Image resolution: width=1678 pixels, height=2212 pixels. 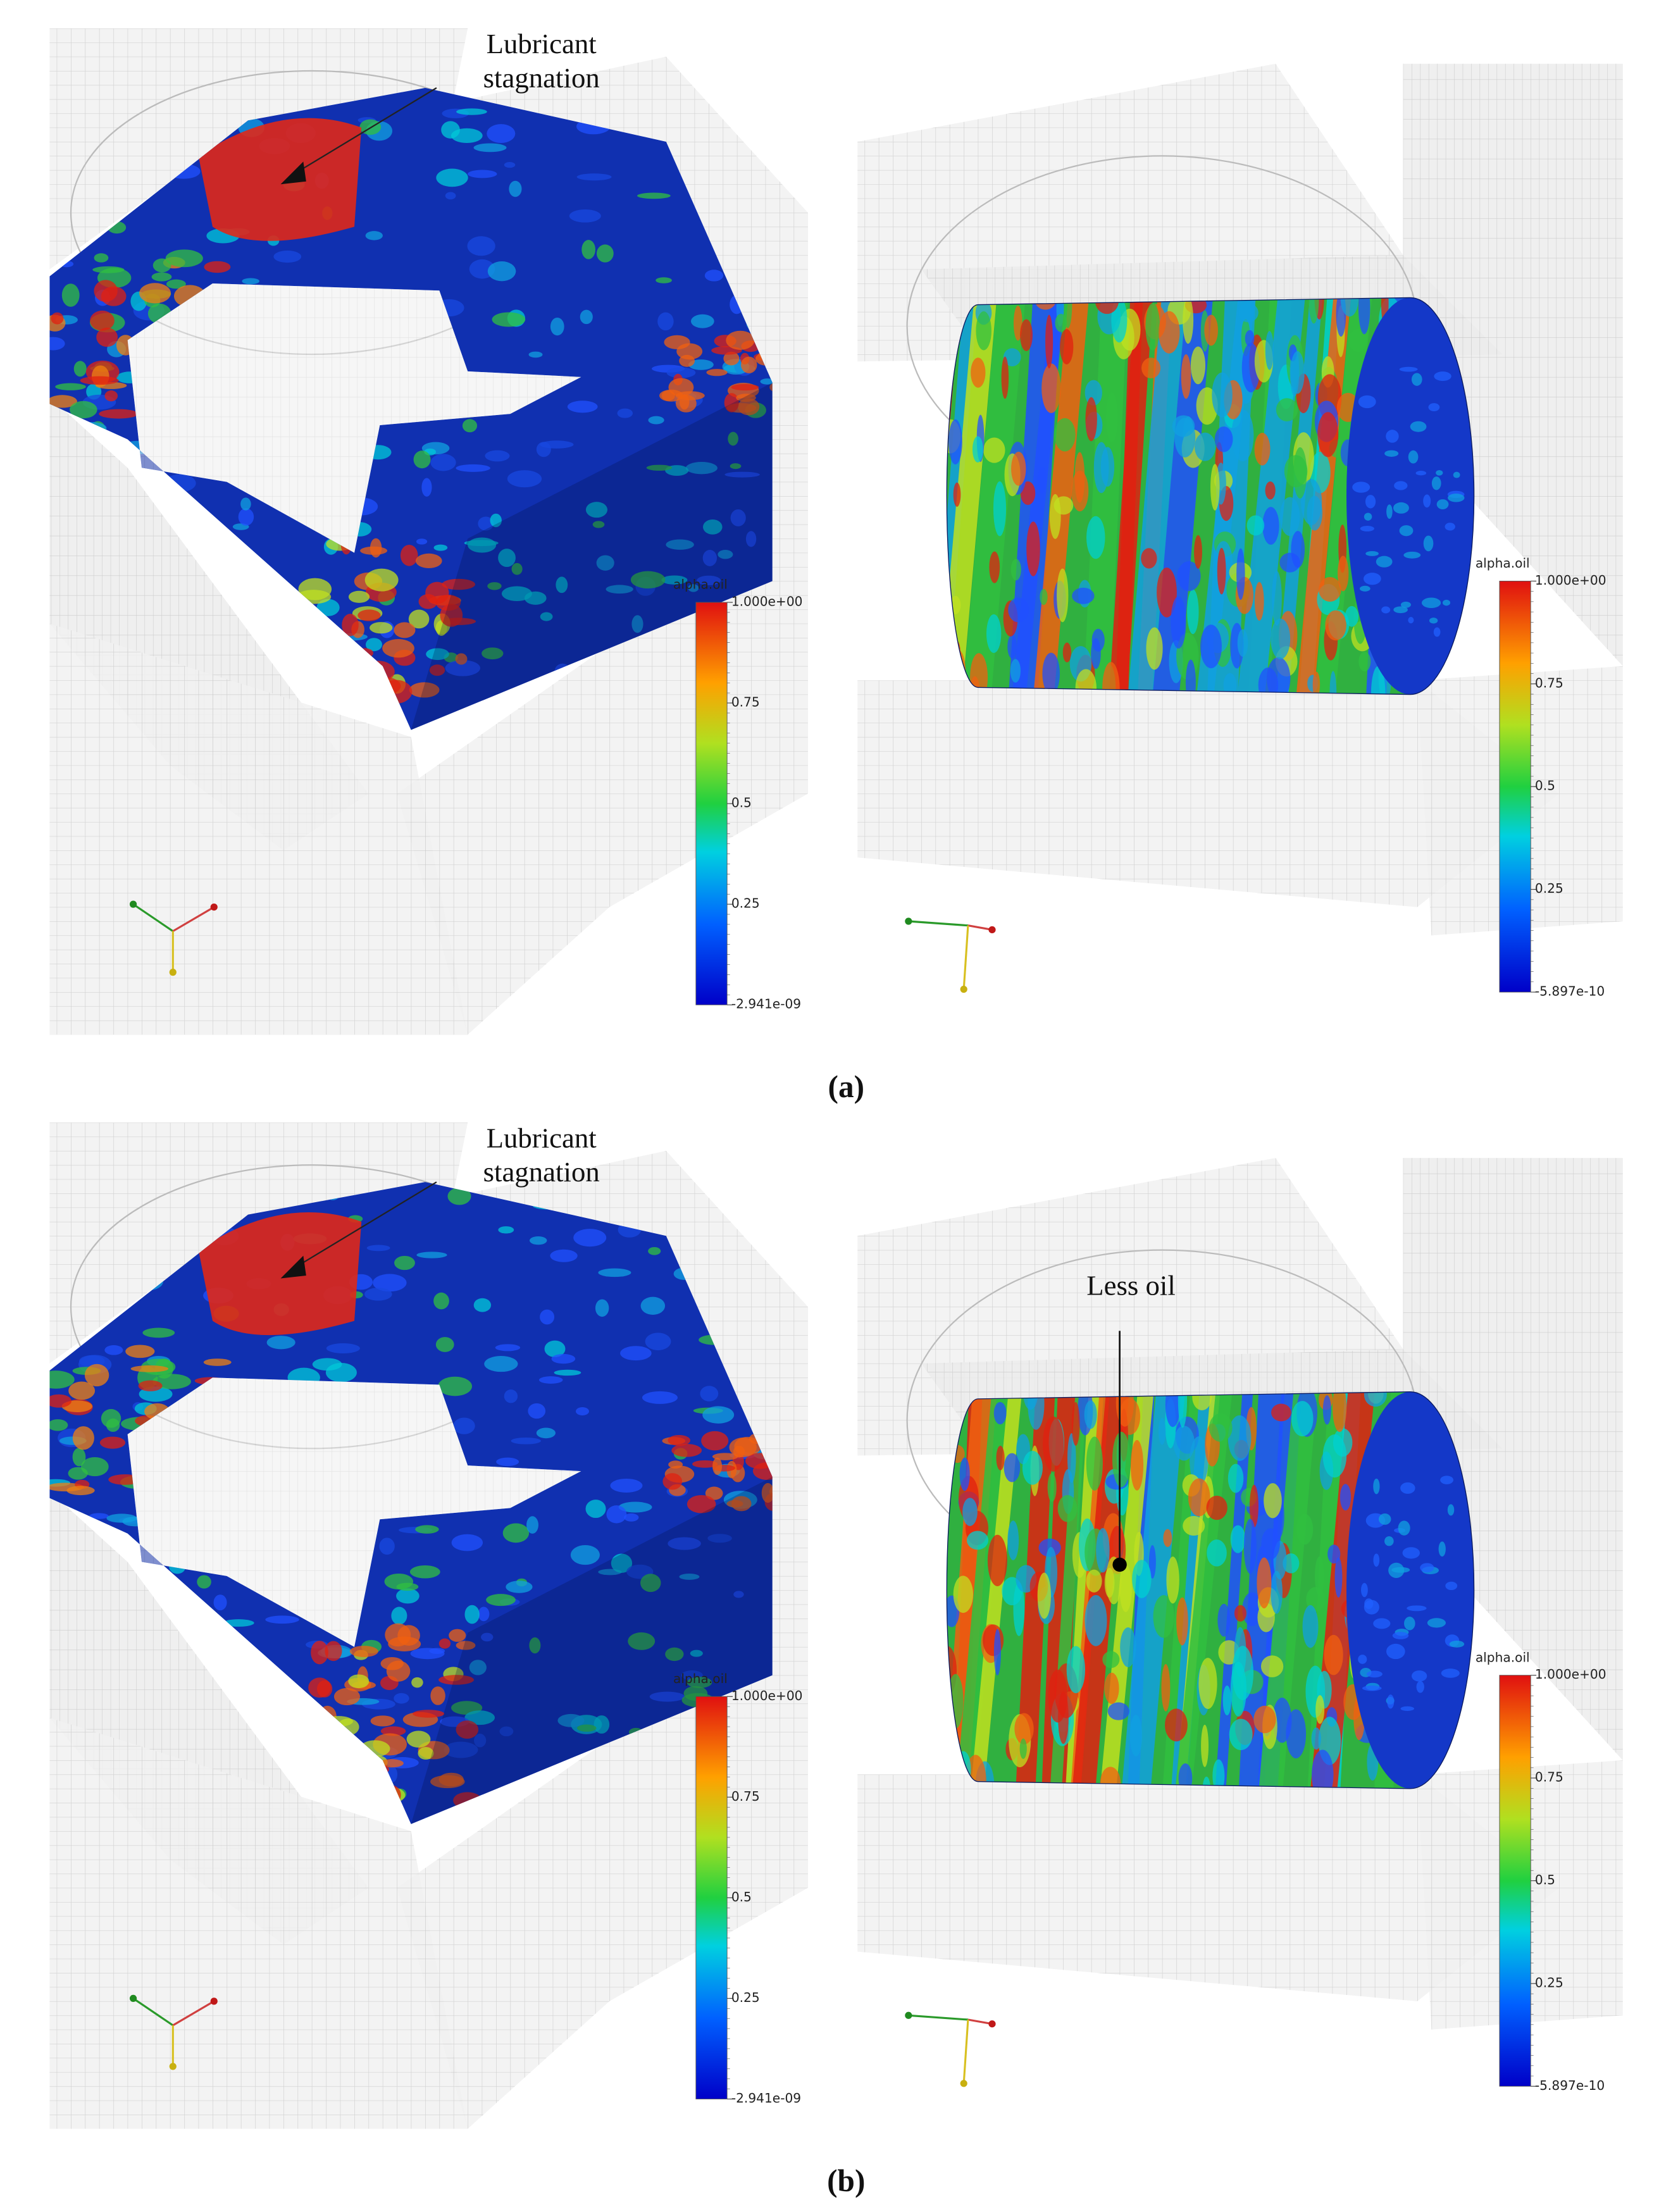 I want to click on colorbar-tick-label: 1.000e+00, so click(x=1571, y=580).